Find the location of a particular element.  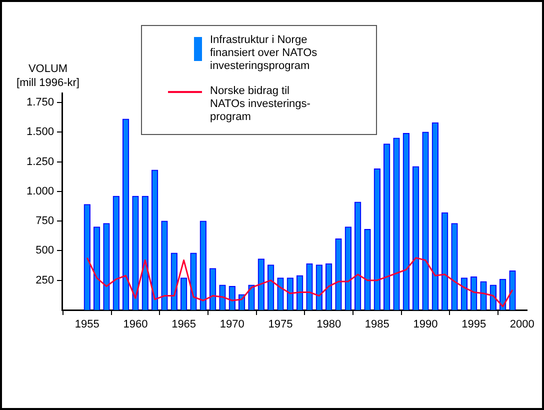

legend-label: Infrastruktur i Norge finansiert over NATOs investeringsprogram is located at coordinates (264, 53).